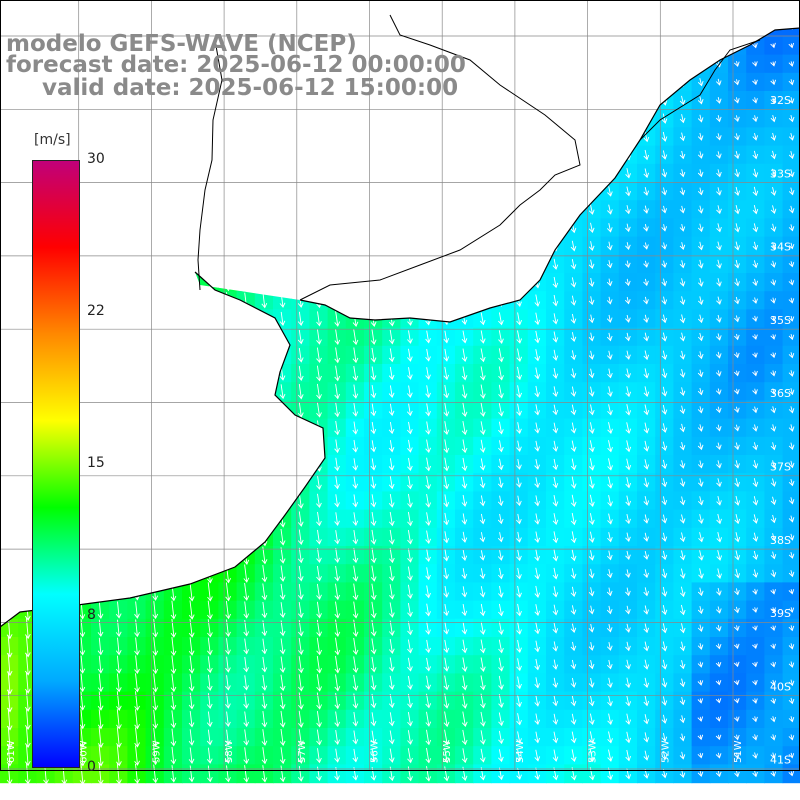  What do you see at coordinates (780, 467) in the screenshot?
I see `lat-label: 37S` at bounding box center [780, 467].